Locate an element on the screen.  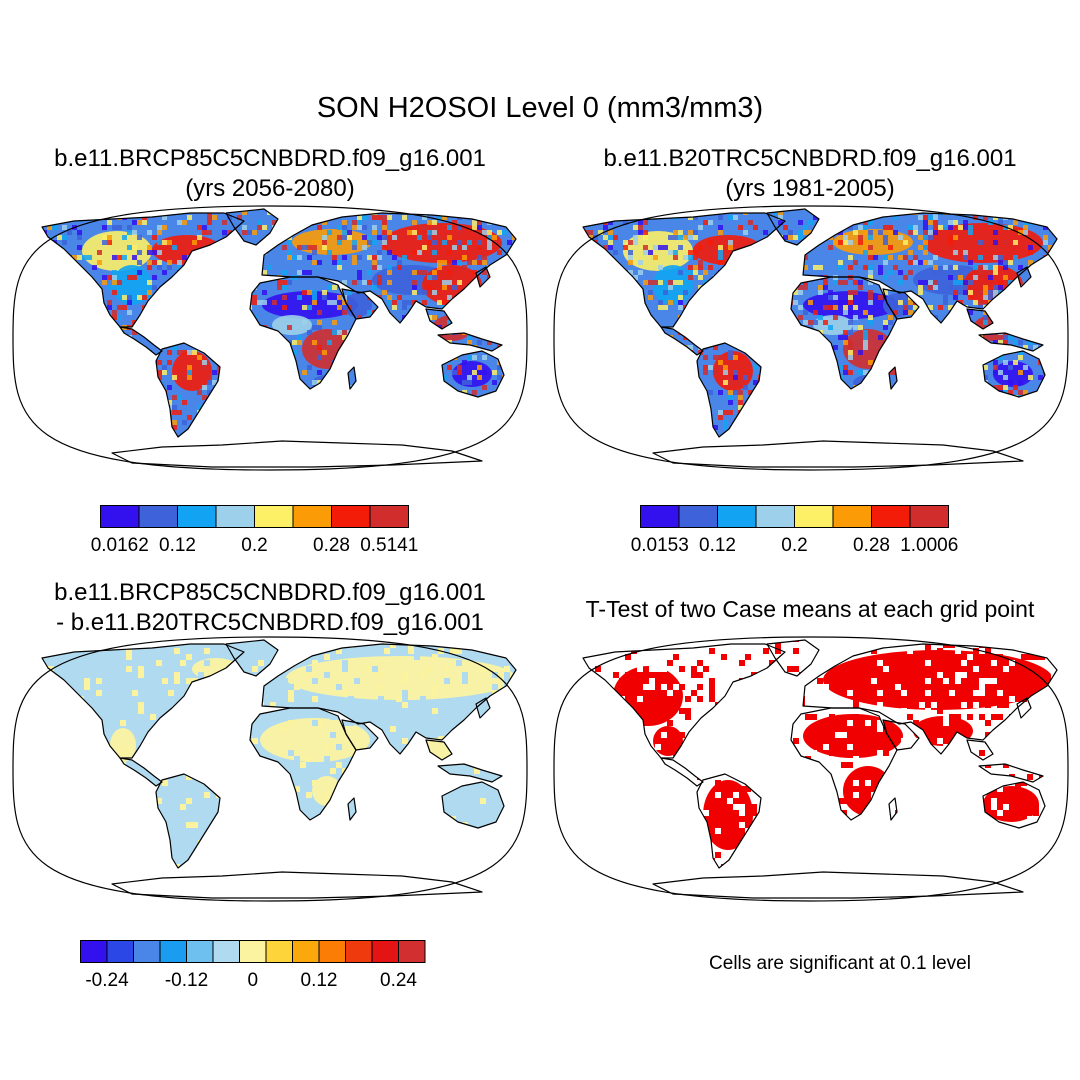
panel-future-case: b.e11.BRCP85C5CNBDRD.f09_g16.001 is located at coordinates (270, 158).